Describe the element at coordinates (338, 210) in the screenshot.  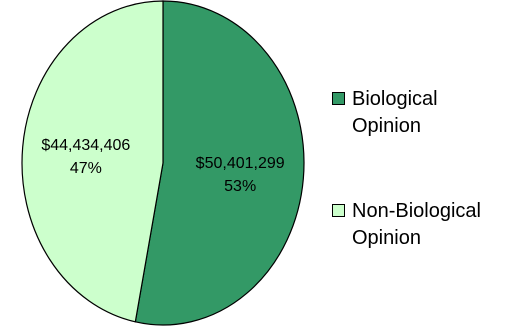
I see `legend-swatch-non-biological-opinion` at that location.